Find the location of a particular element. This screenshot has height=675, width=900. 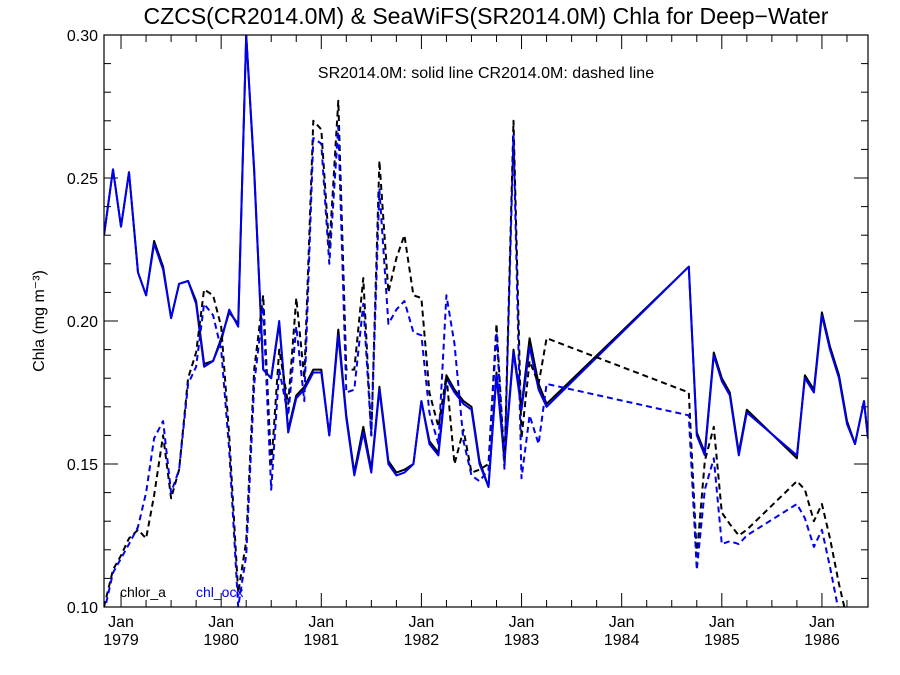

y-tick-label: 0.10 is located at coordinates (82, 608).